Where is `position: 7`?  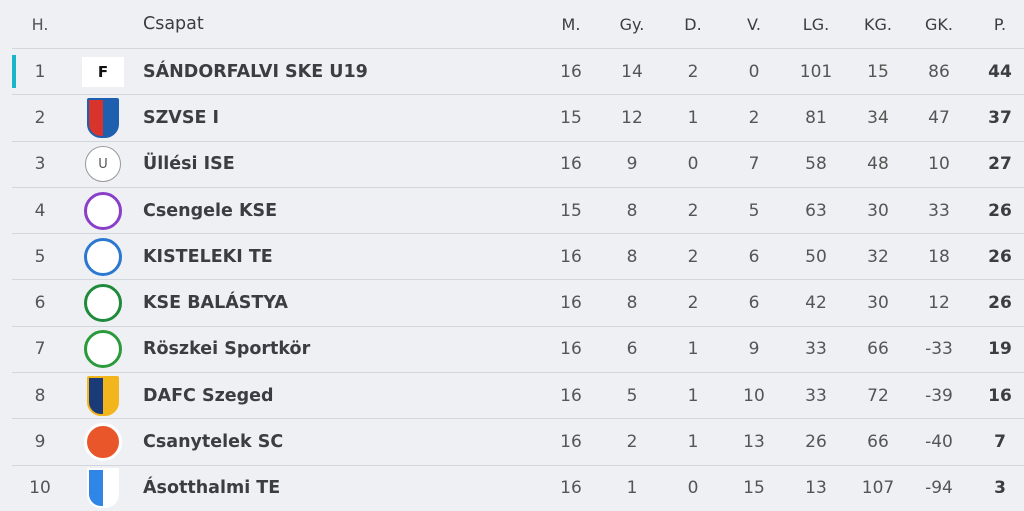
position: 7 is located at coordinates (40, 349).